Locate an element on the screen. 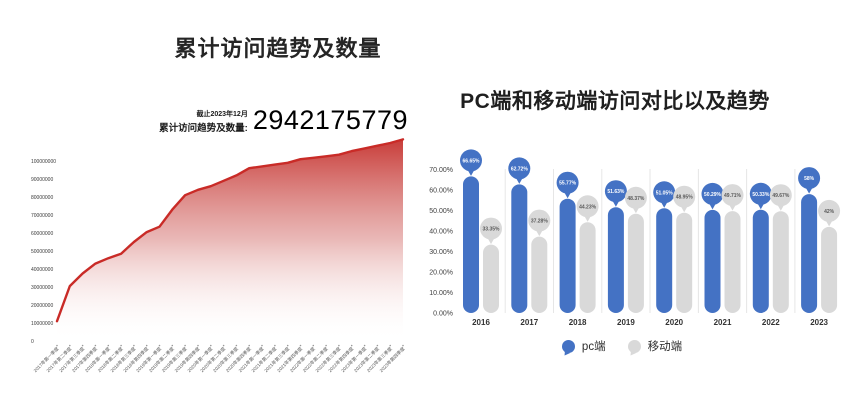 Image resolution: width=852 pixels, height=411 pixels. mobile-lollipop: 48.37% is located at coordinates (635, 249).